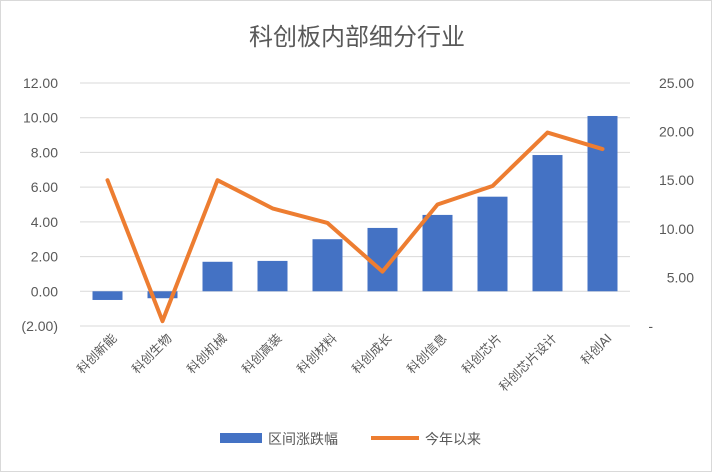  What do you see at coordinates (676, 180) in the screenshot?
I see `right-tick-label: 15.00` at bounding box center [676, 180].